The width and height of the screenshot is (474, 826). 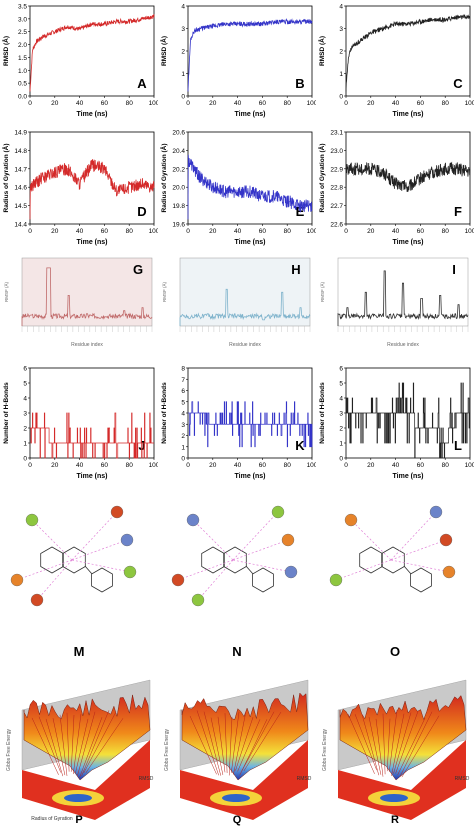 I want to click on panel-letter: I, so click(x=454, y=269).